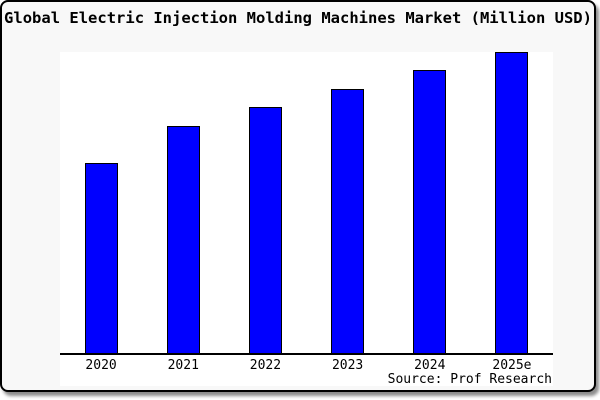  What do you see at coordinates (183, 365) in the screenshot?
I see `x-tick-2021: 2021` at bounding box center [183, 365].